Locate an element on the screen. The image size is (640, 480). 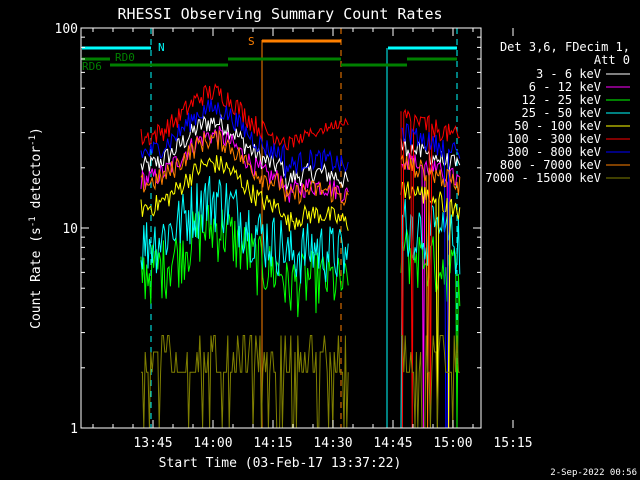
y-axis-label: Count Rate (s-1 detector-1) is located at coordinates (36, 228).